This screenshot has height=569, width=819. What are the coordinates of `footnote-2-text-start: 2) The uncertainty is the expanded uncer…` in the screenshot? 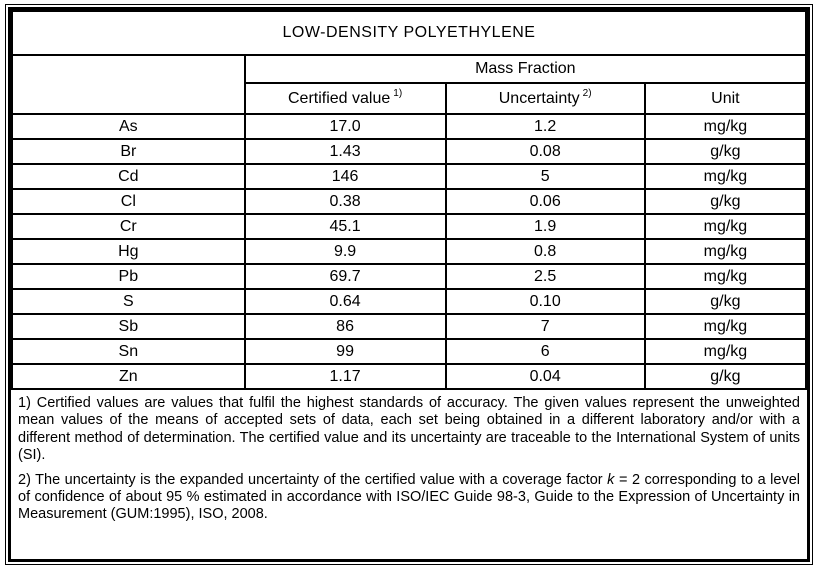 It's located at (313, 479).